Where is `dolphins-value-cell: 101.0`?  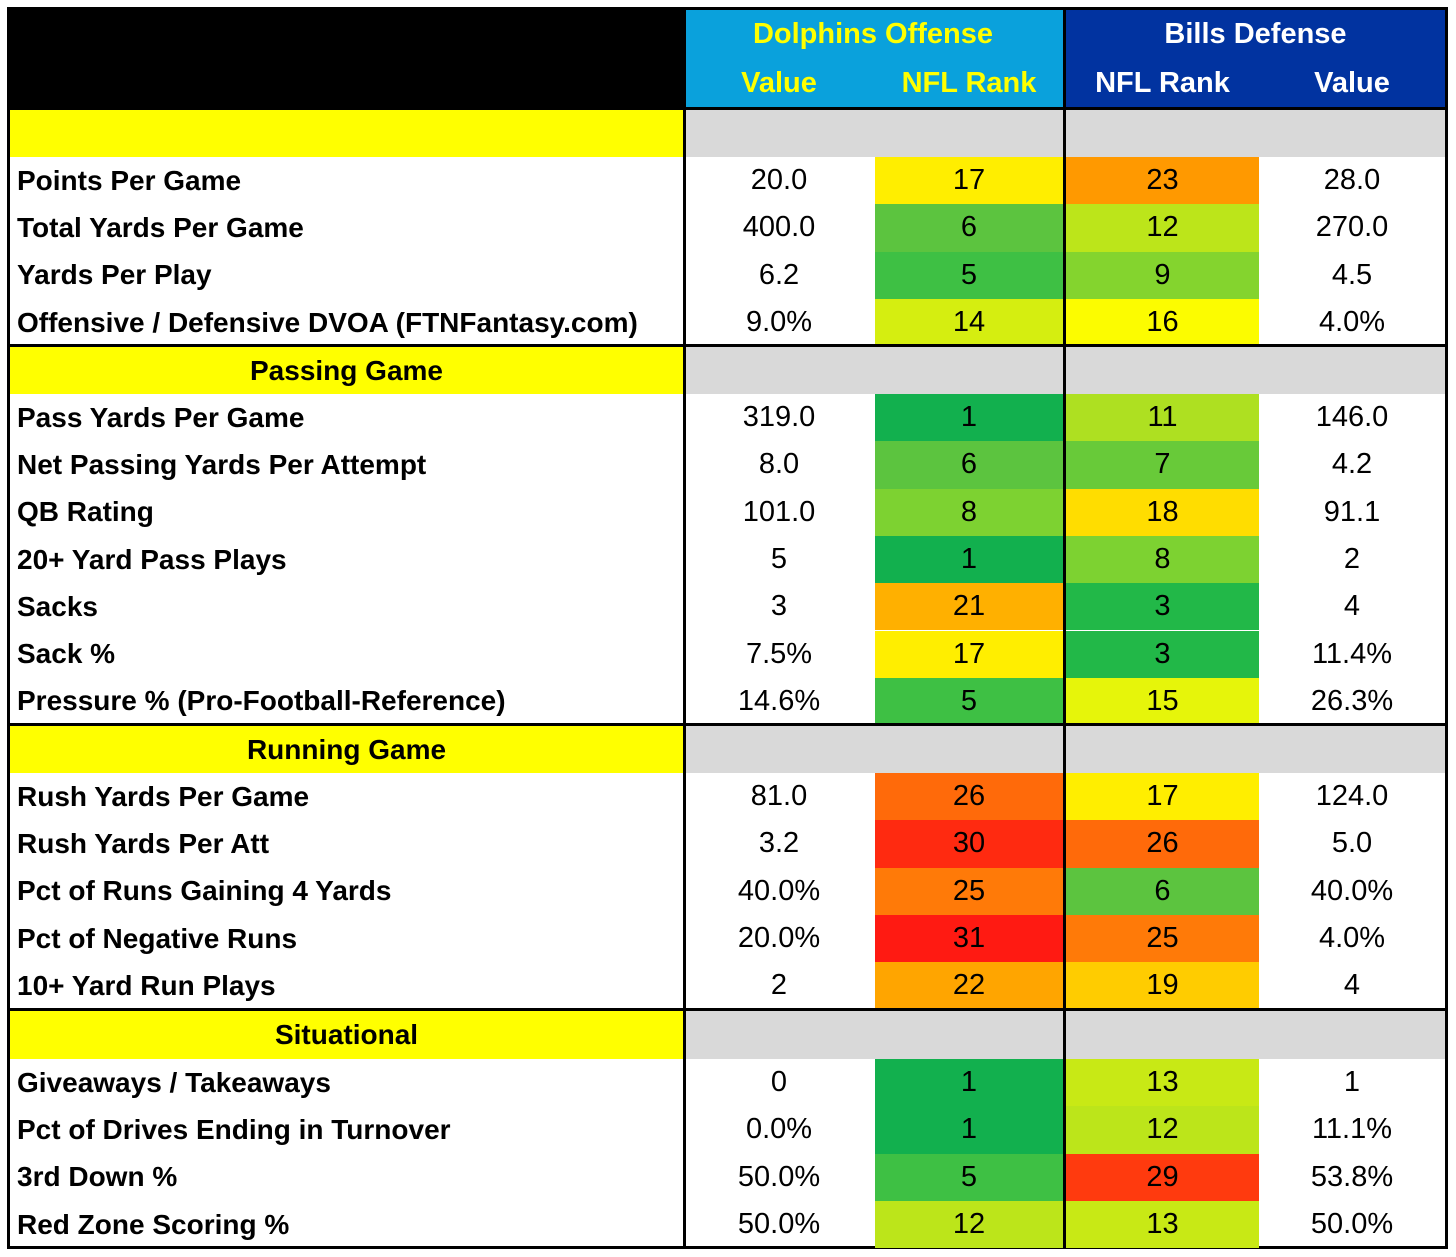
dolphins-value-cell: 101.0 is located at coordinates (779, 511).